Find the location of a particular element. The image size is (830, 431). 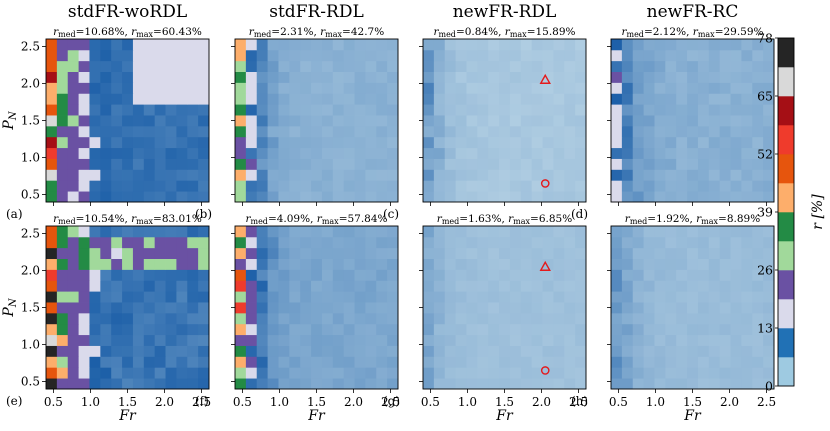

panel-letter: (e) is located at coordinates (14, 401).